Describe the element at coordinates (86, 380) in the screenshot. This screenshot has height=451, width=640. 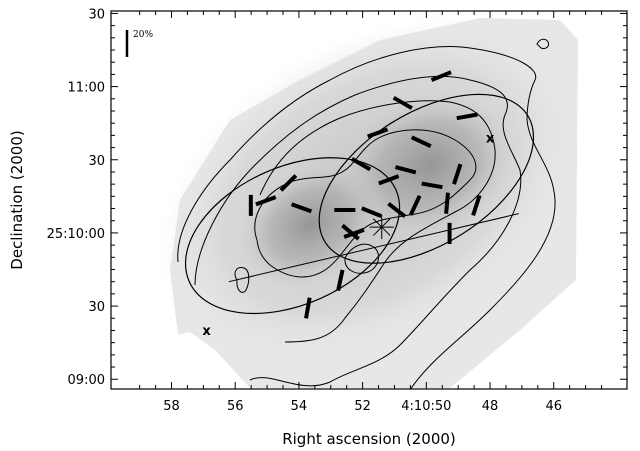
I see `y-tick-label: 09:00` at that location.